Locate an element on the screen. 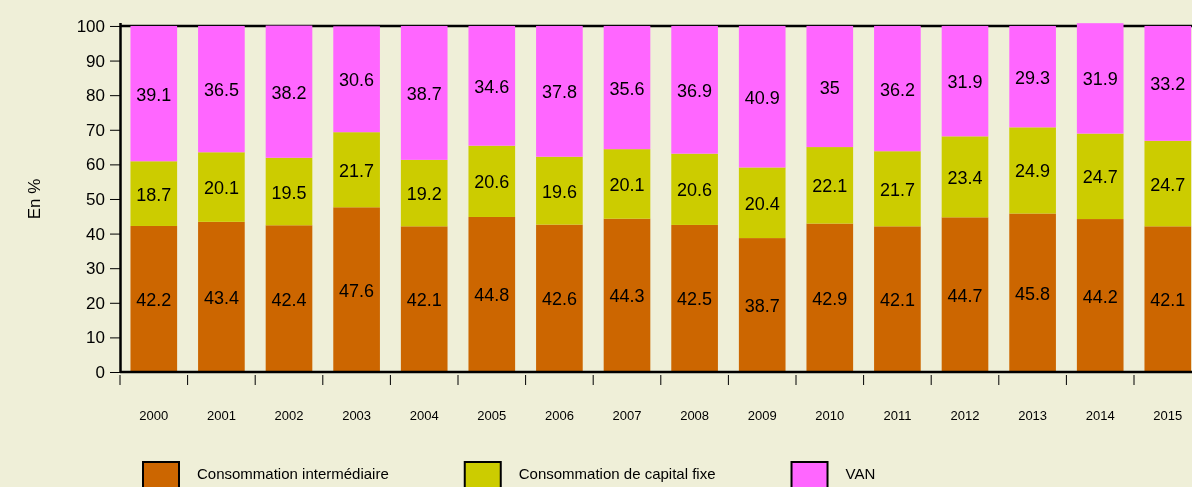 This screenshot has width=1192, height=487. y-tick-label: 30 is located at coordinates (95, 269).